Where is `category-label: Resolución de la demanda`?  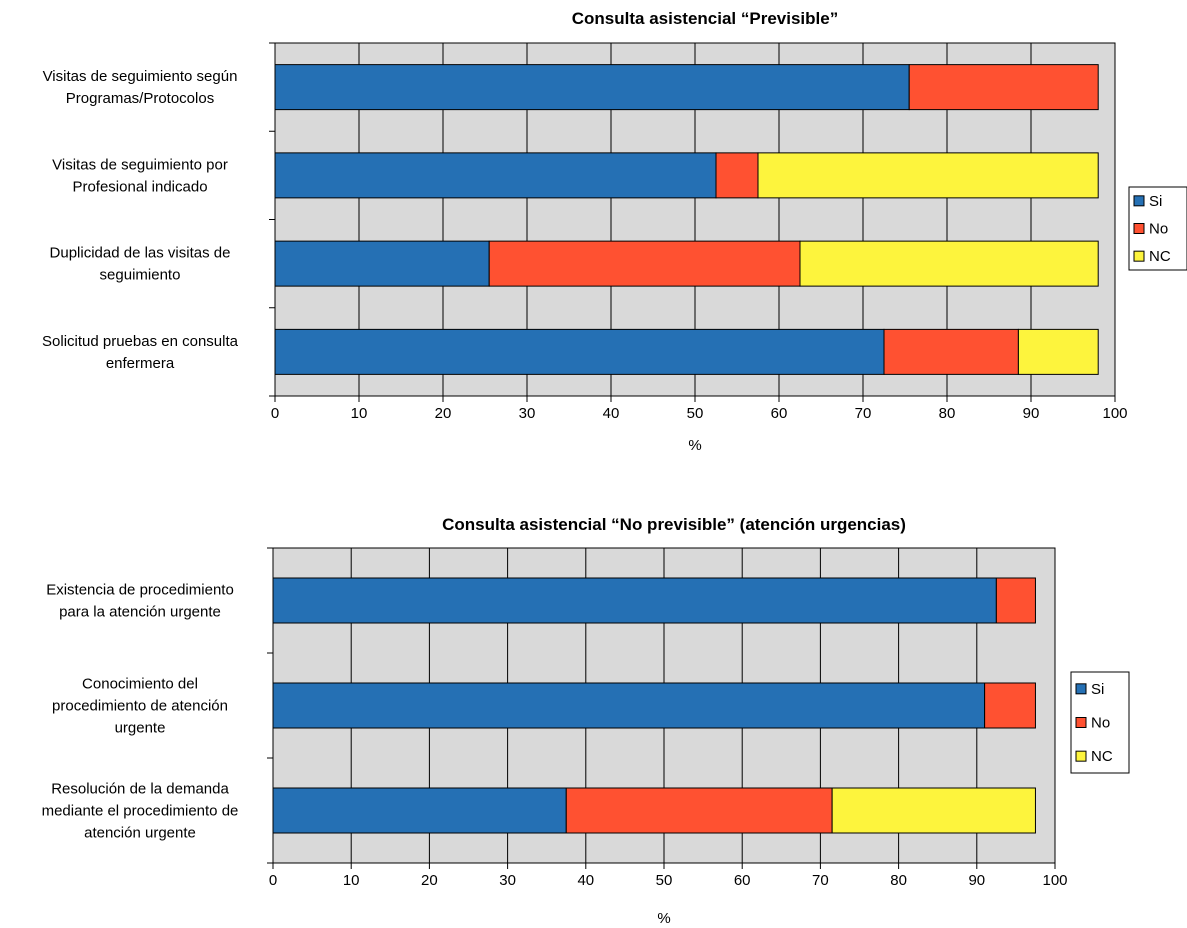
category-label: Resolución de la demanda is located at coordinates (140, 789).